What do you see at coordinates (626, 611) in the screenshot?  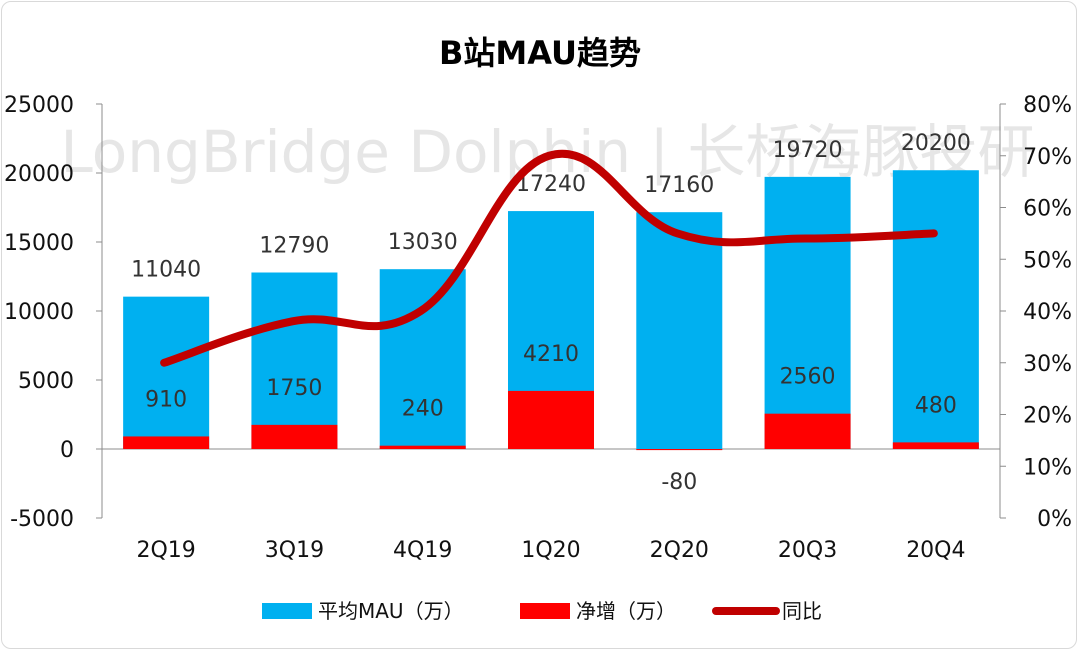 I see `legend-label-net: 净增（万）` at bounding box center [626, 611].